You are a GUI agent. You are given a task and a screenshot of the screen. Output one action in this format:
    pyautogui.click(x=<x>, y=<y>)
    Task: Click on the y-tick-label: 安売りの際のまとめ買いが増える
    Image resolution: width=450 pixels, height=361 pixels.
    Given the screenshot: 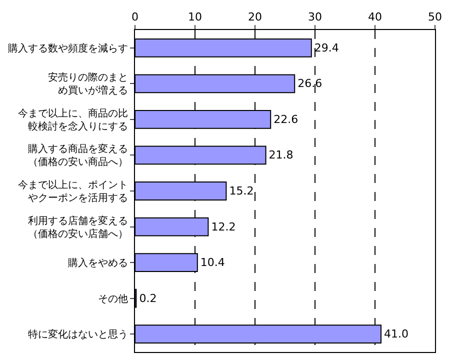 What is the action you would take?
    pyautogui.click(x=88, y=84)
    